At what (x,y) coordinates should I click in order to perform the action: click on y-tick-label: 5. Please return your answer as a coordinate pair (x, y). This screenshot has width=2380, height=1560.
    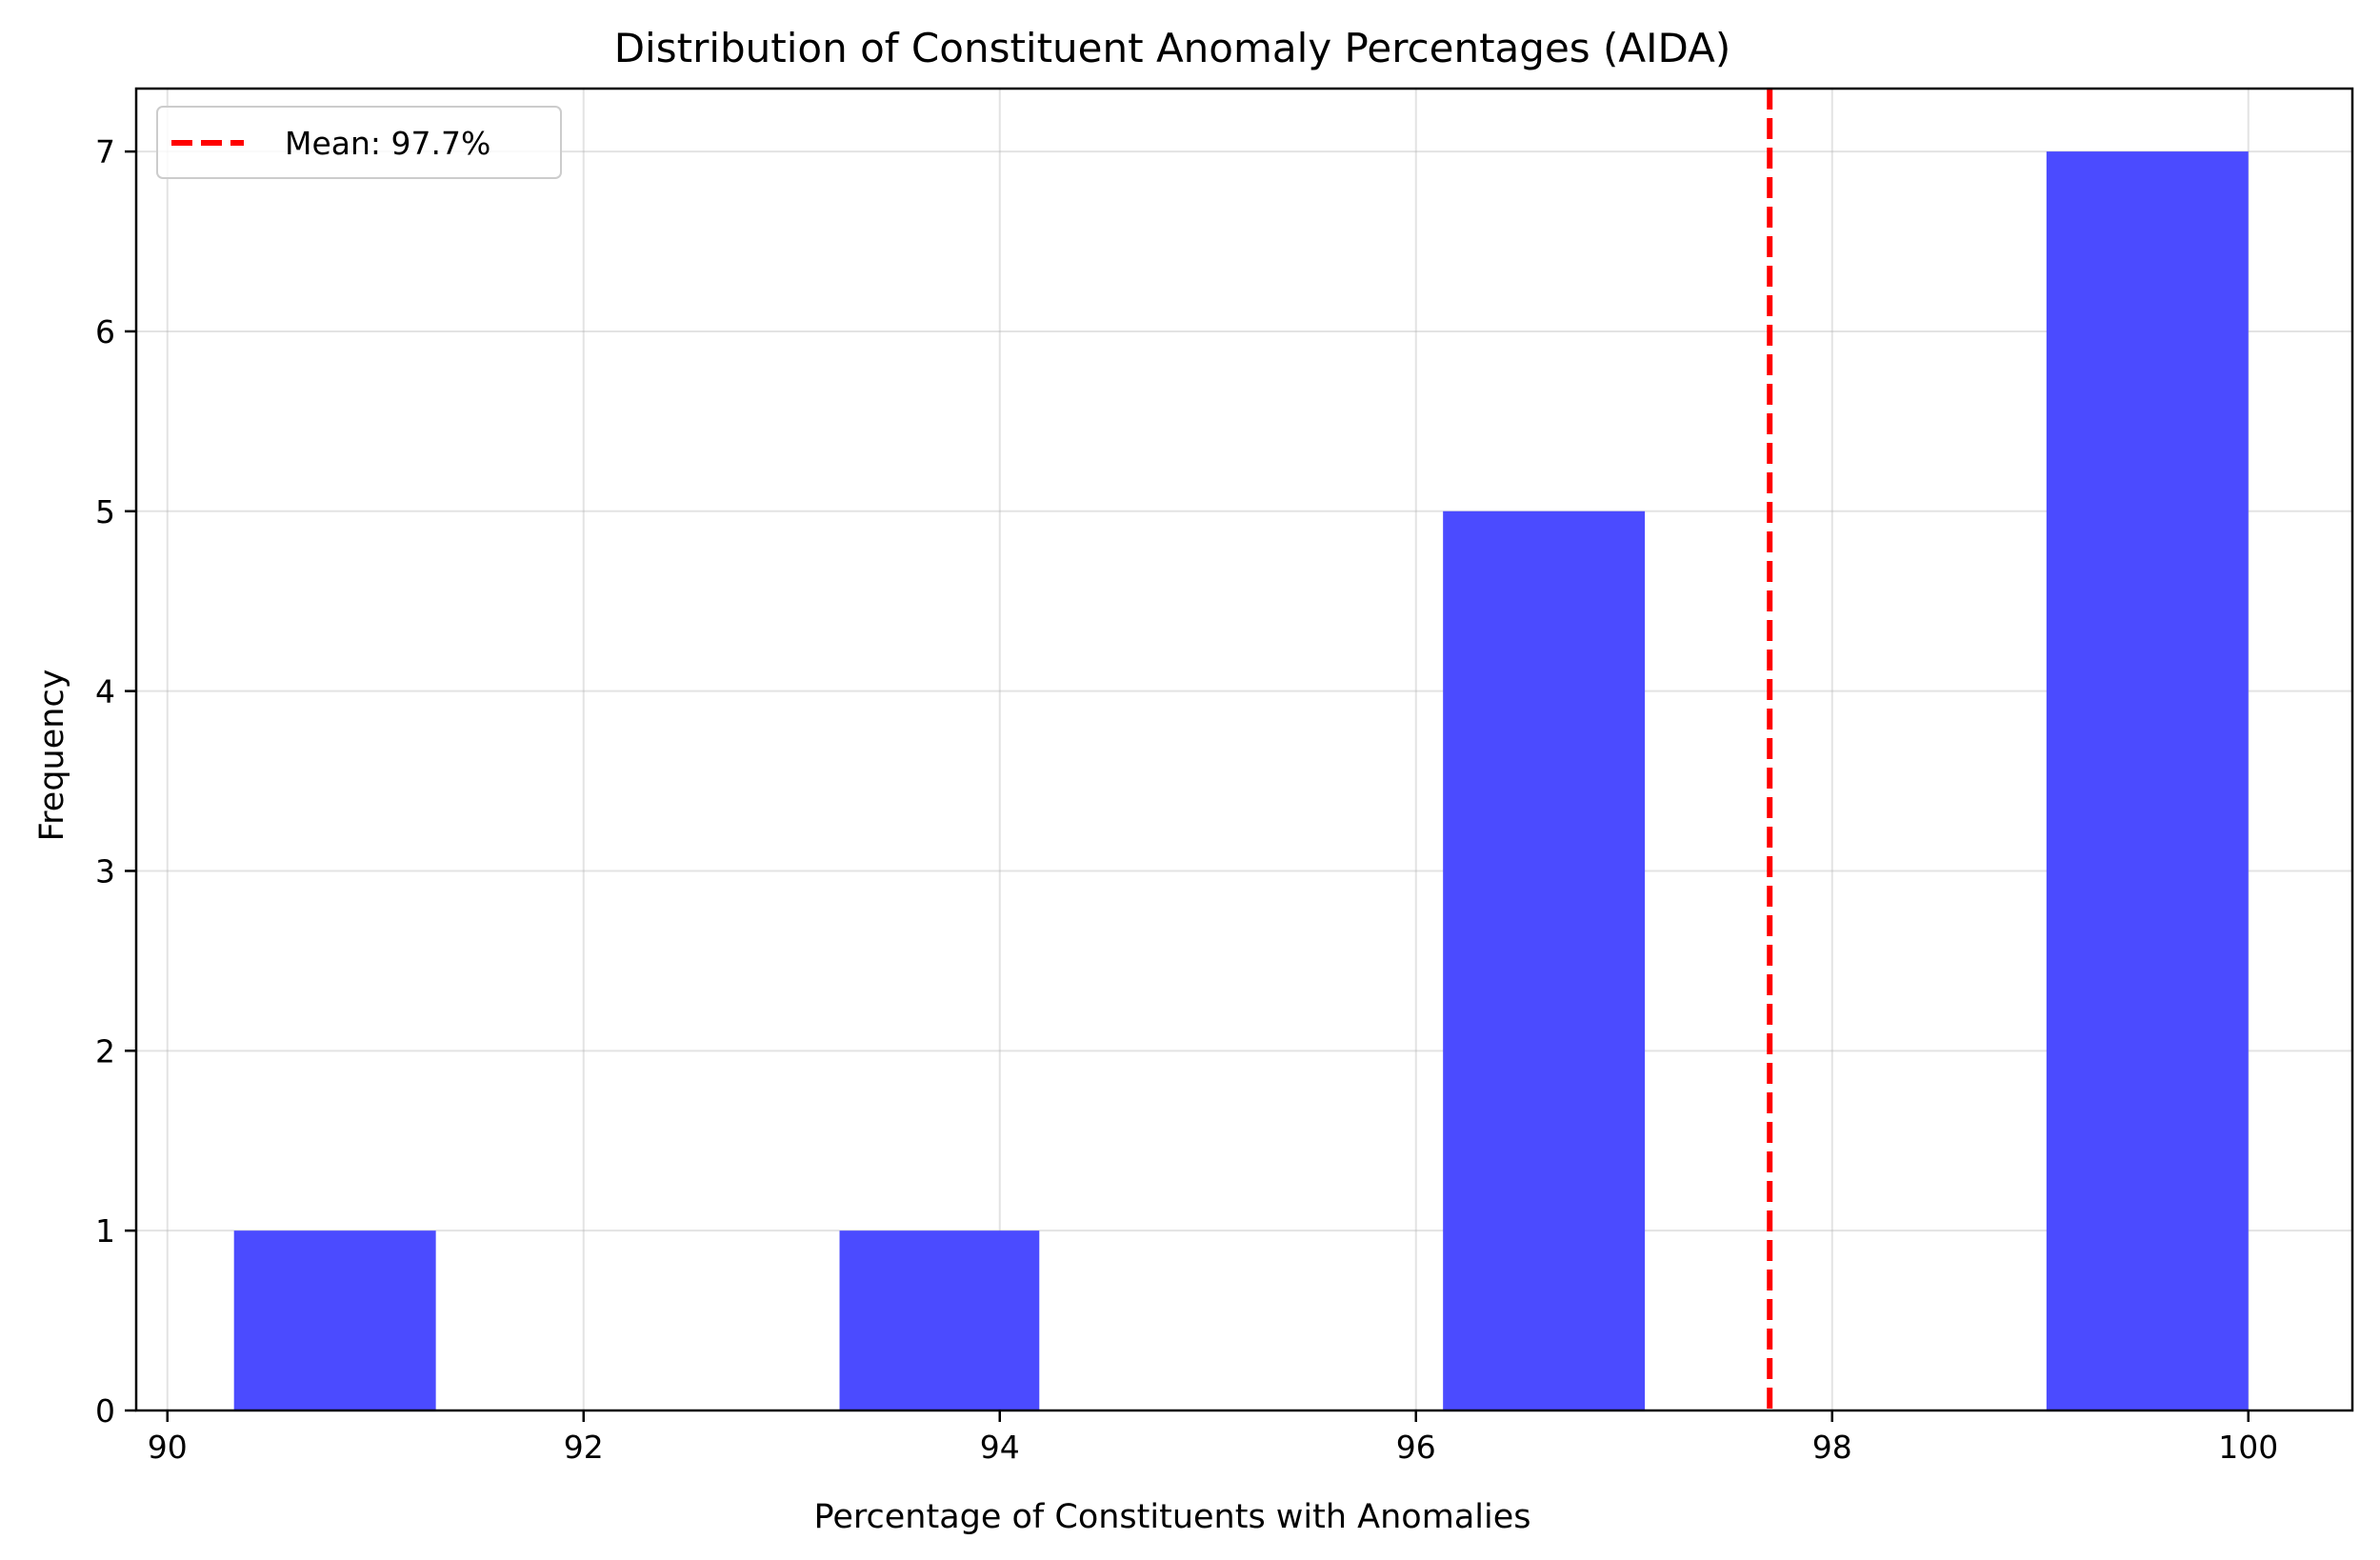
    Looking at the image, I should click on (105, 511).